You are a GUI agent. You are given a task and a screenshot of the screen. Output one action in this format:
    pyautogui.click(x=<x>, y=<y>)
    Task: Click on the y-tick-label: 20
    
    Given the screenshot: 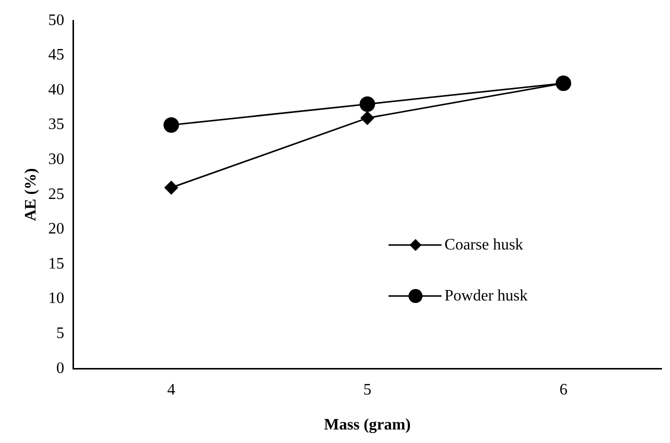 What is the action you would take?
    pyautogui.click(x=56, y=229)
    